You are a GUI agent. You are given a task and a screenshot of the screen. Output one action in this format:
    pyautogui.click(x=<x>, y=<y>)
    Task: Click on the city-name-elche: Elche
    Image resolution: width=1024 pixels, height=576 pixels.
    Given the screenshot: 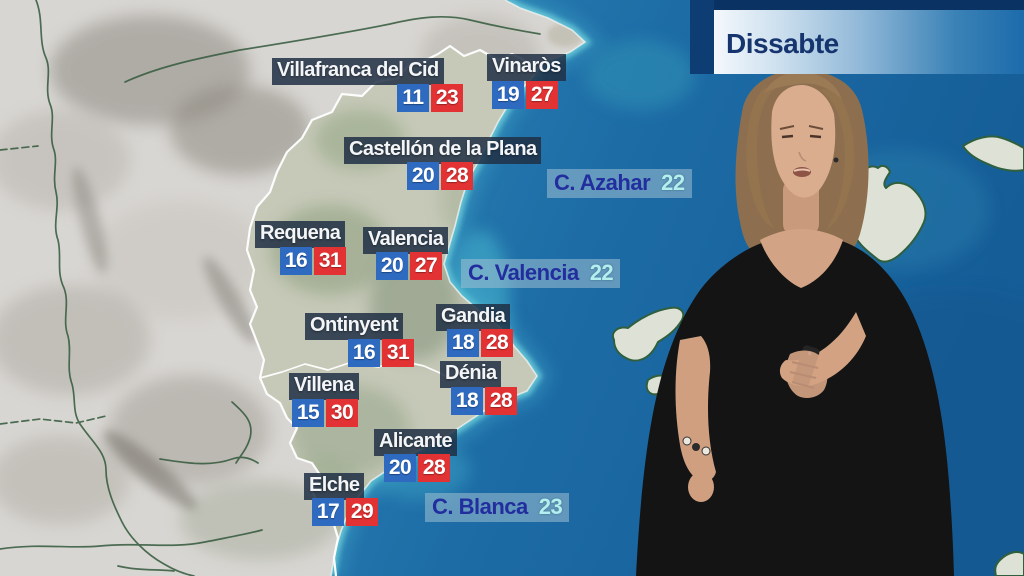 What is the action you would take?
    pyautogui.click(x=334, y=486)
    